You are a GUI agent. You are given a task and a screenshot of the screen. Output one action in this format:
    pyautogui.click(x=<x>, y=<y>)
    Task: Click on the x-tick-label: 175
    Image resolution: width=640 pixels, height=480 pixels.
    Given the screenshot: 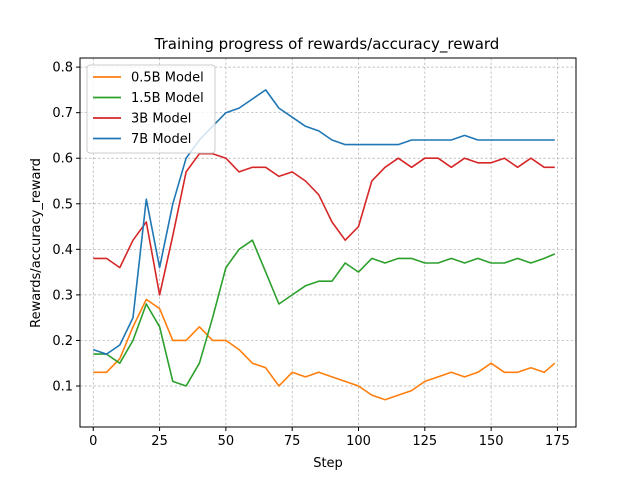 What is the action you would take?
    pyautogui.click(x=557, y=441)
    